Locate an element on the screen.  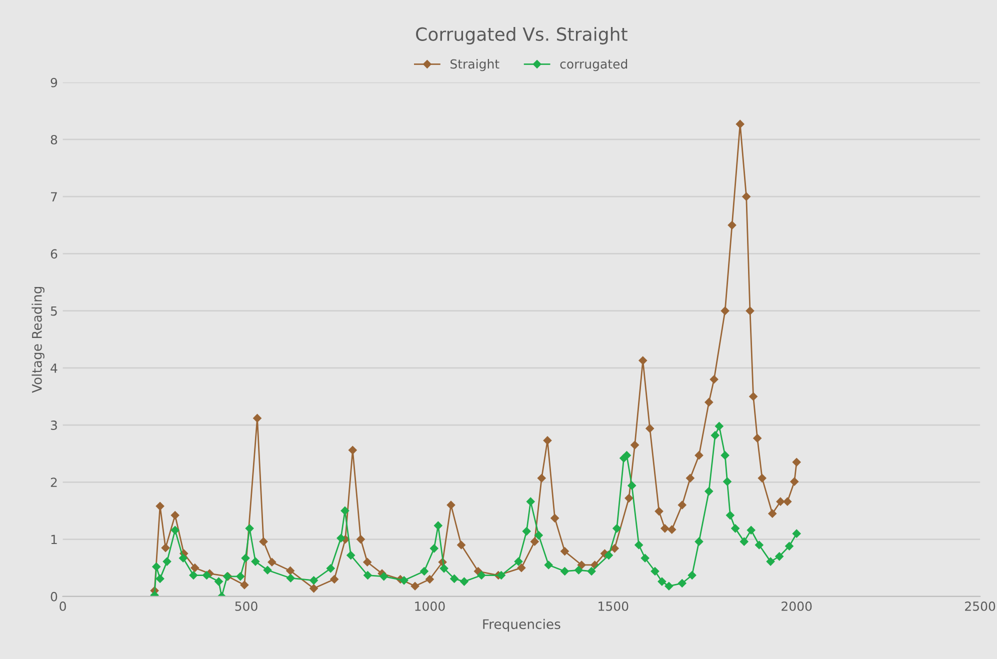
y-tick-label: 0 is located at coordinates (54, 597).